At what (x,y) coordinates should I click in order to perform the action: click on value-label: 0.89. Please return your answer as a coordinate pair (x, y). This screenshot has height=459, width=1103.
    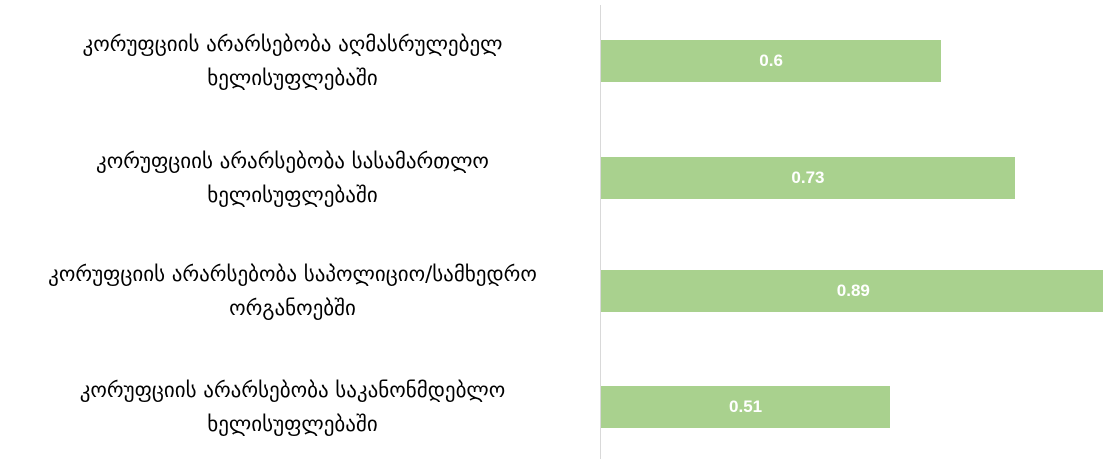
    Looking at the image, I should click on (853, 290).